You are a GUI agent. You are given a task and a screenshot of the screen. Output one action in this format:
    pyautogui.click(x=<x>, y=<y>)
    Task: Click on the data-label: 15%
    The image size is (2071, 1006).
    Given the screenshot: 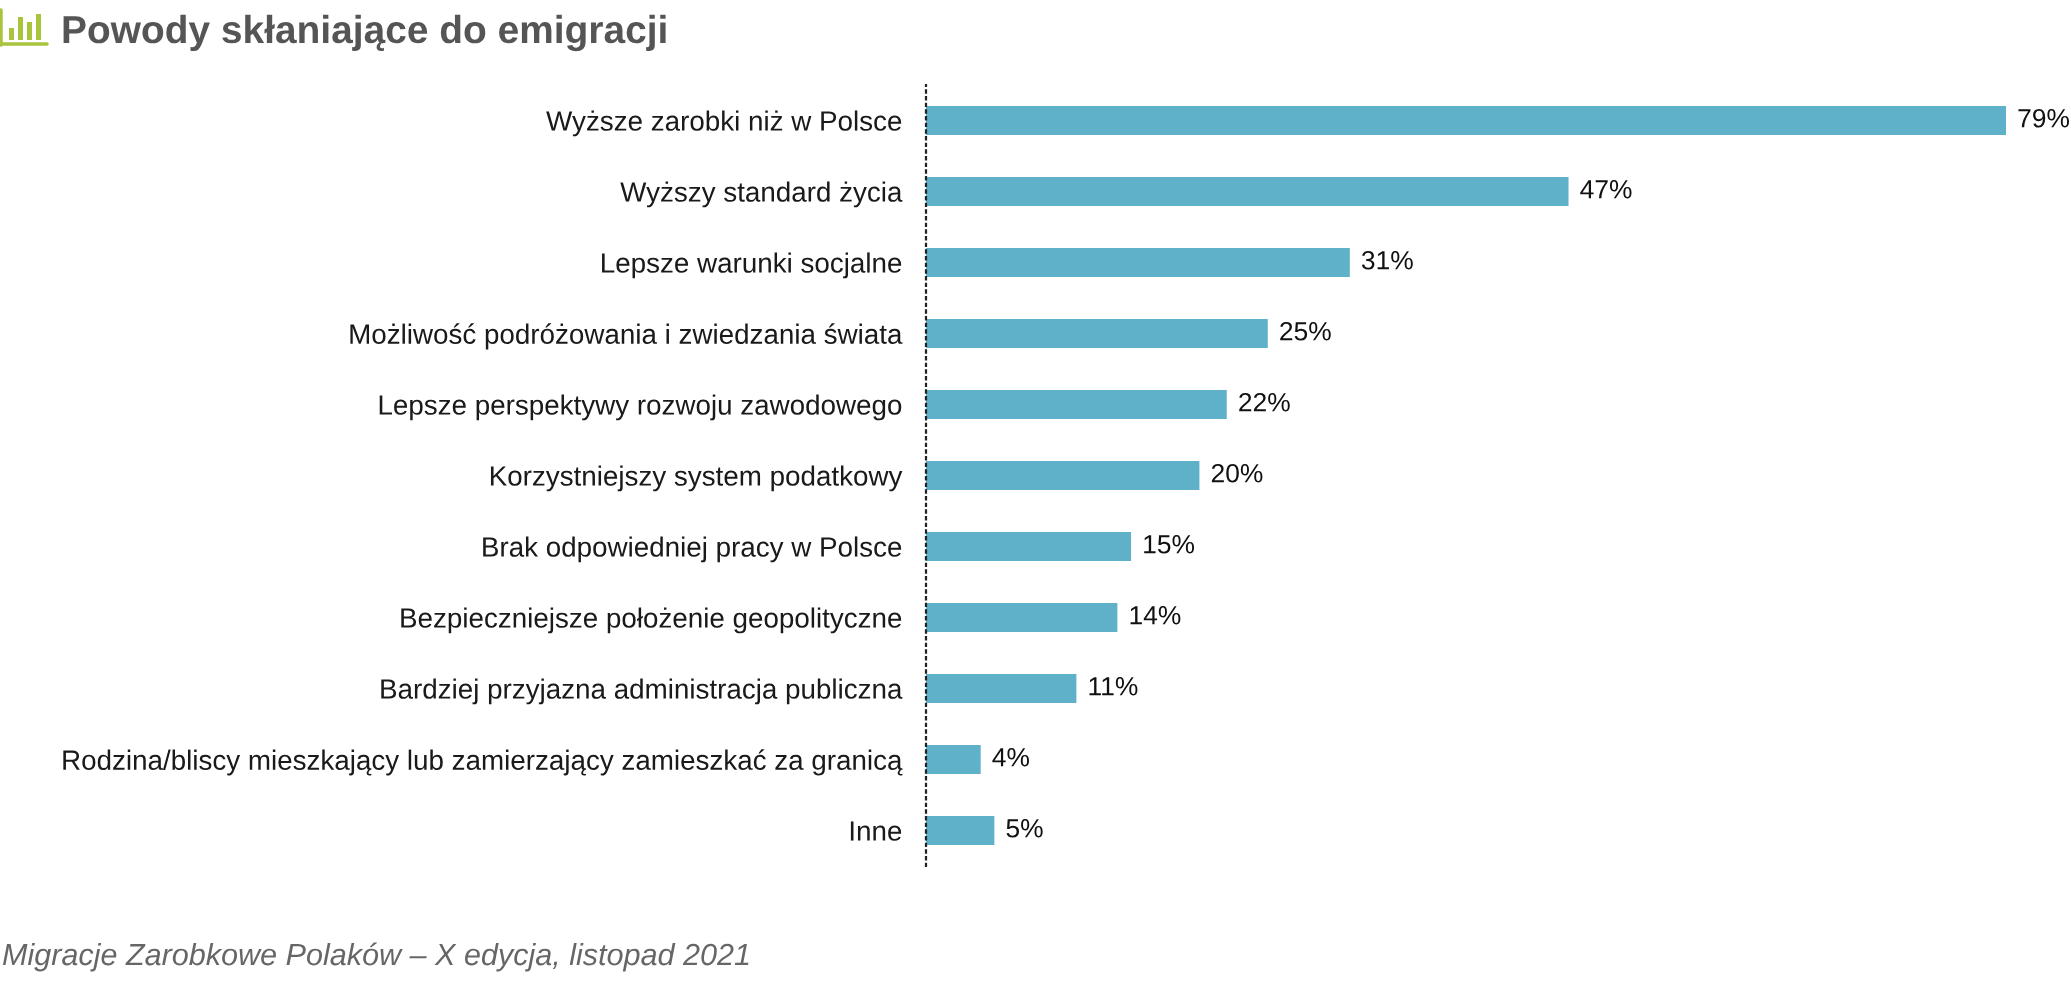 What is the action you would take?
    pyautogui.click(x=1169, y=544)
    